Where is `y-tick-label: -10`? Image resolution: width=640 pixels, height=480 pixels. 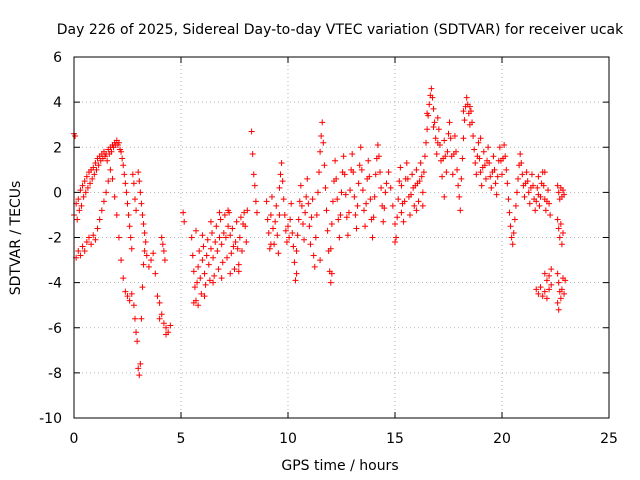
y-tick-label: -10 is located at coordinates (50, 419).